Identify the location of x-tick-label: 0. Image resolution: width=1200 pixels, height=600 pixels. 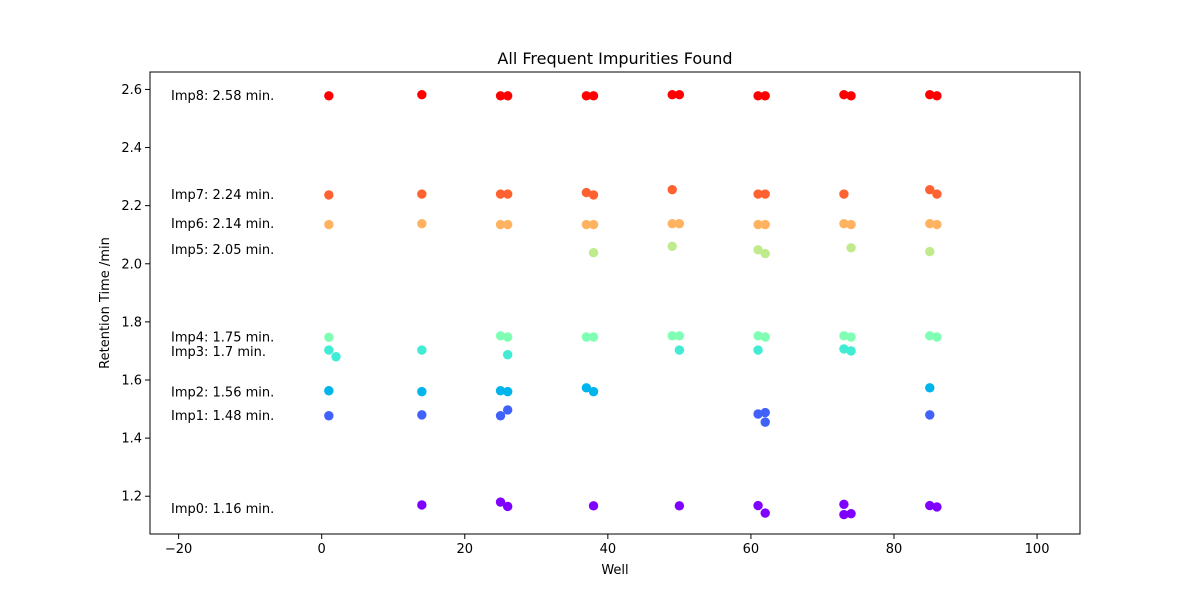
(322, 549).